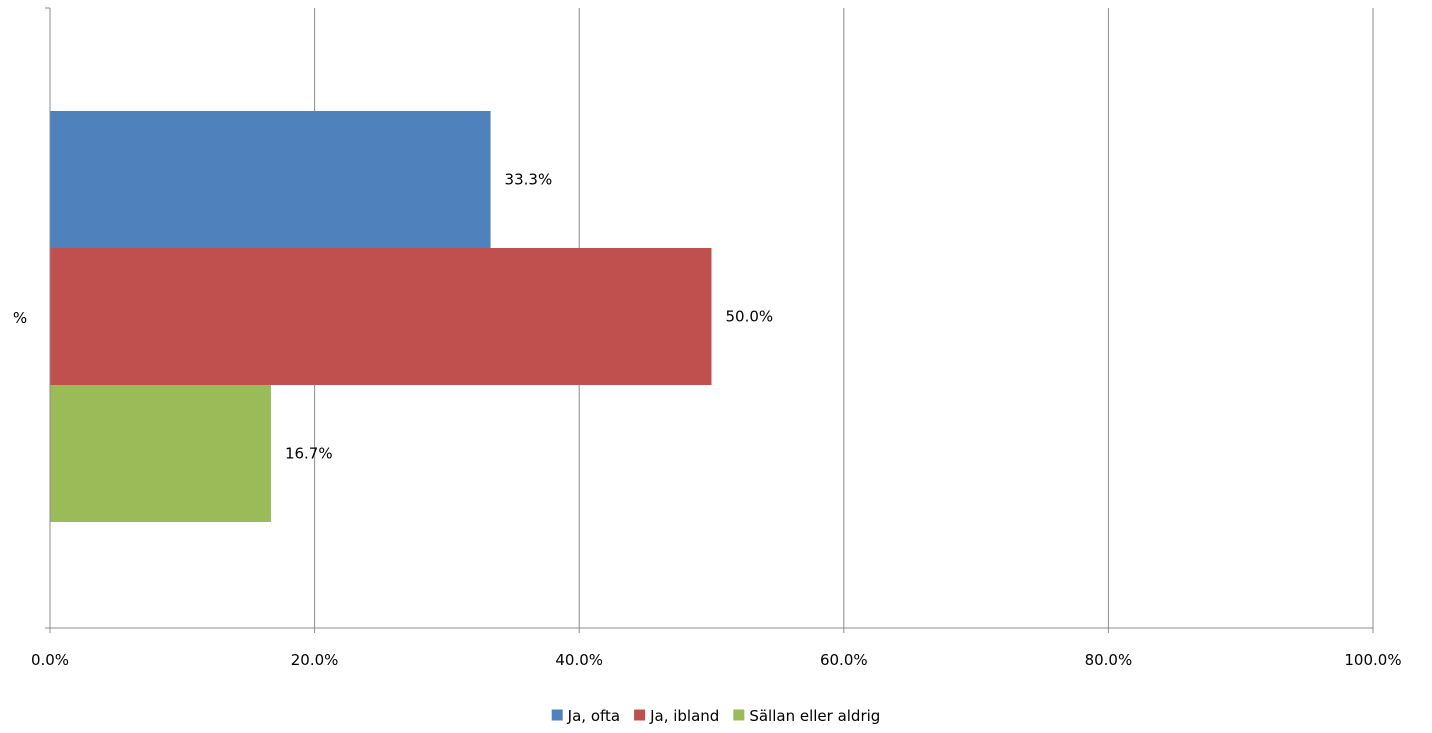  I want to click on legend: Ja, ofta Ja, ibland Sällan eller aldrig, so click(715, 716).